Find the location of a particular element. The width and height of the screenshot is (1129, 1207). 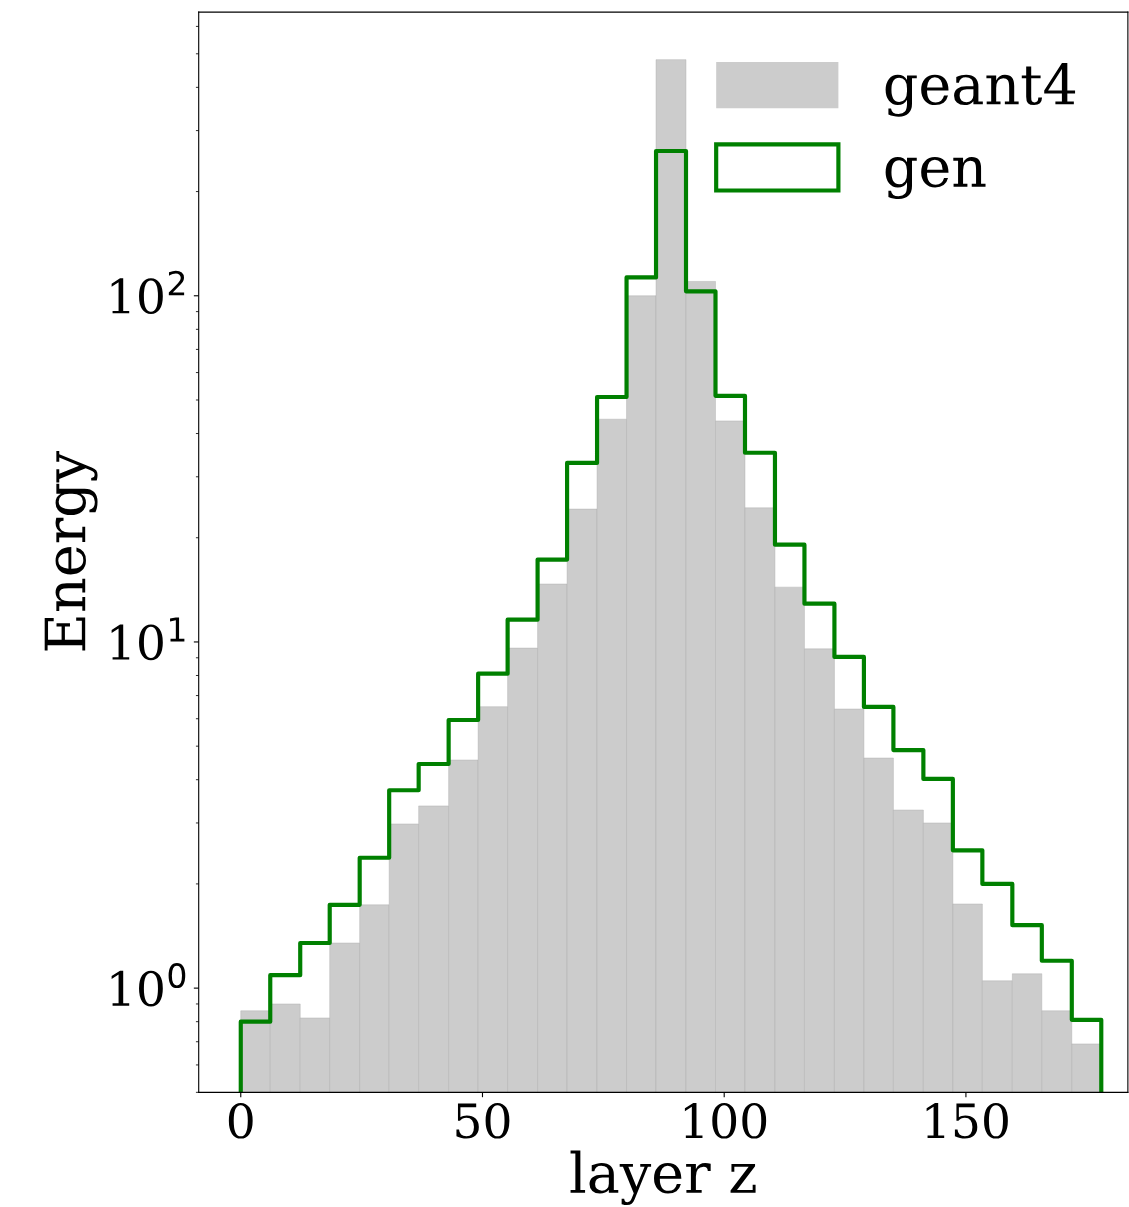

x-tick-label: 150 is located at coordinates (967, 1120).